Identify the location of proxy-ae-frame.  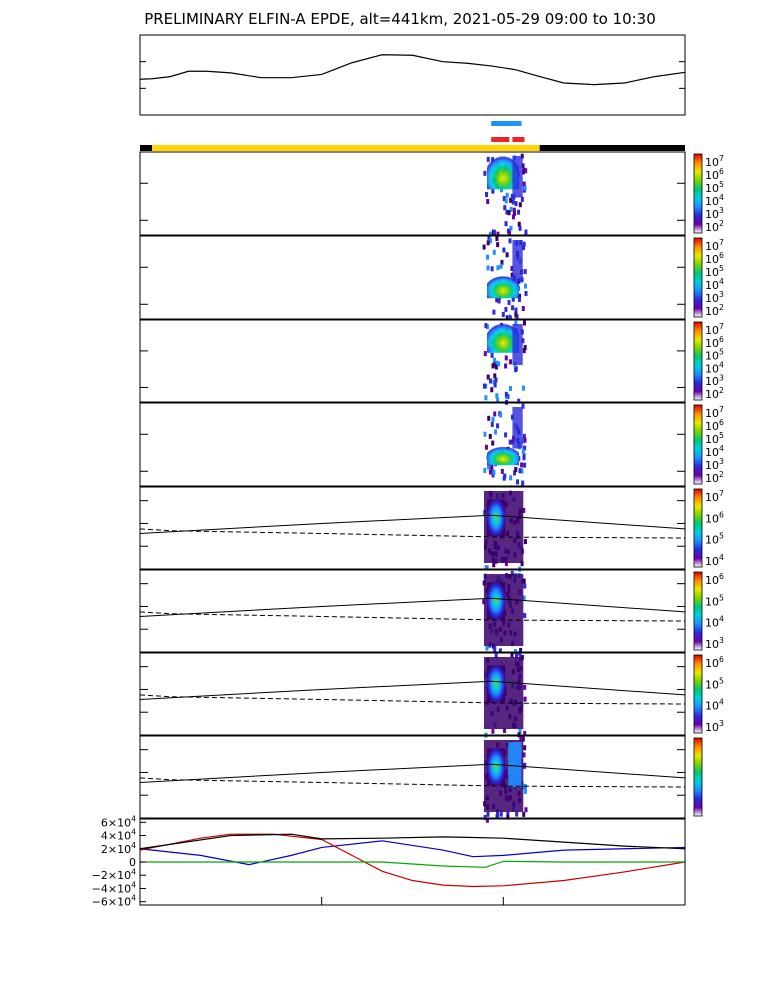
(412, 75).